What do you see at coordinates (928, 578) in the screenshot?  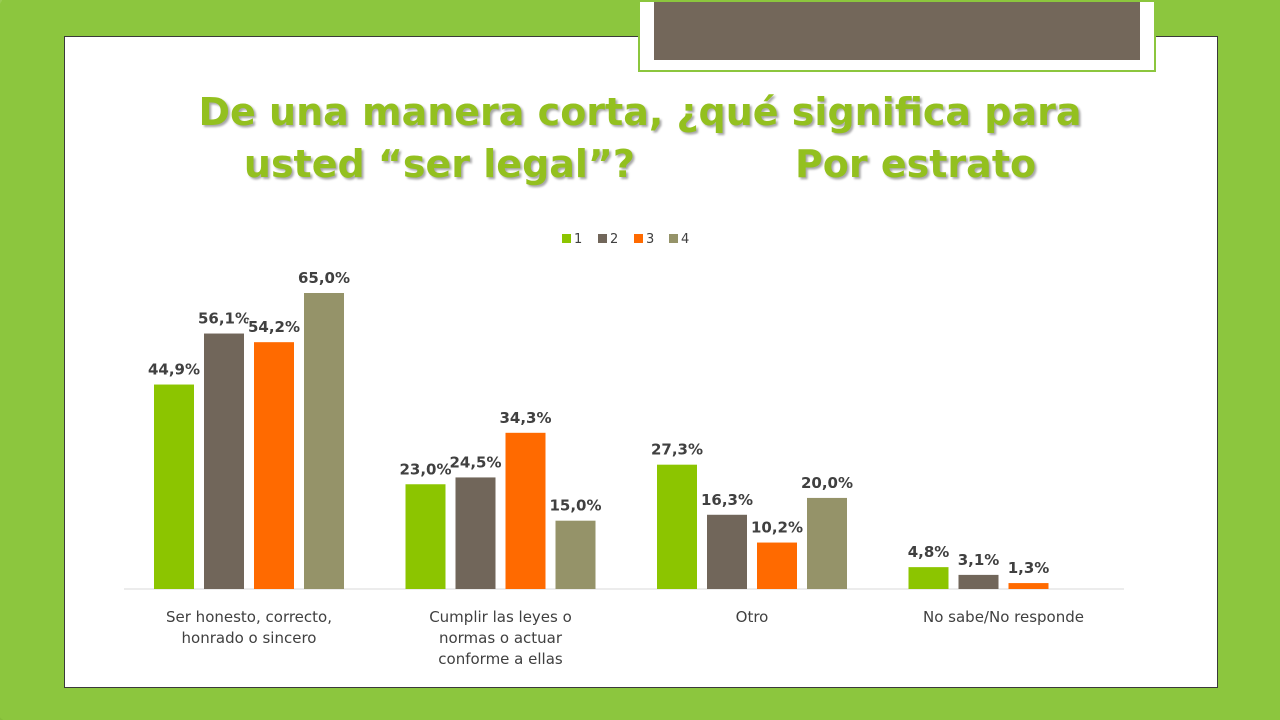 I see `bar-c4-s1` at bounding box center [928, 578].